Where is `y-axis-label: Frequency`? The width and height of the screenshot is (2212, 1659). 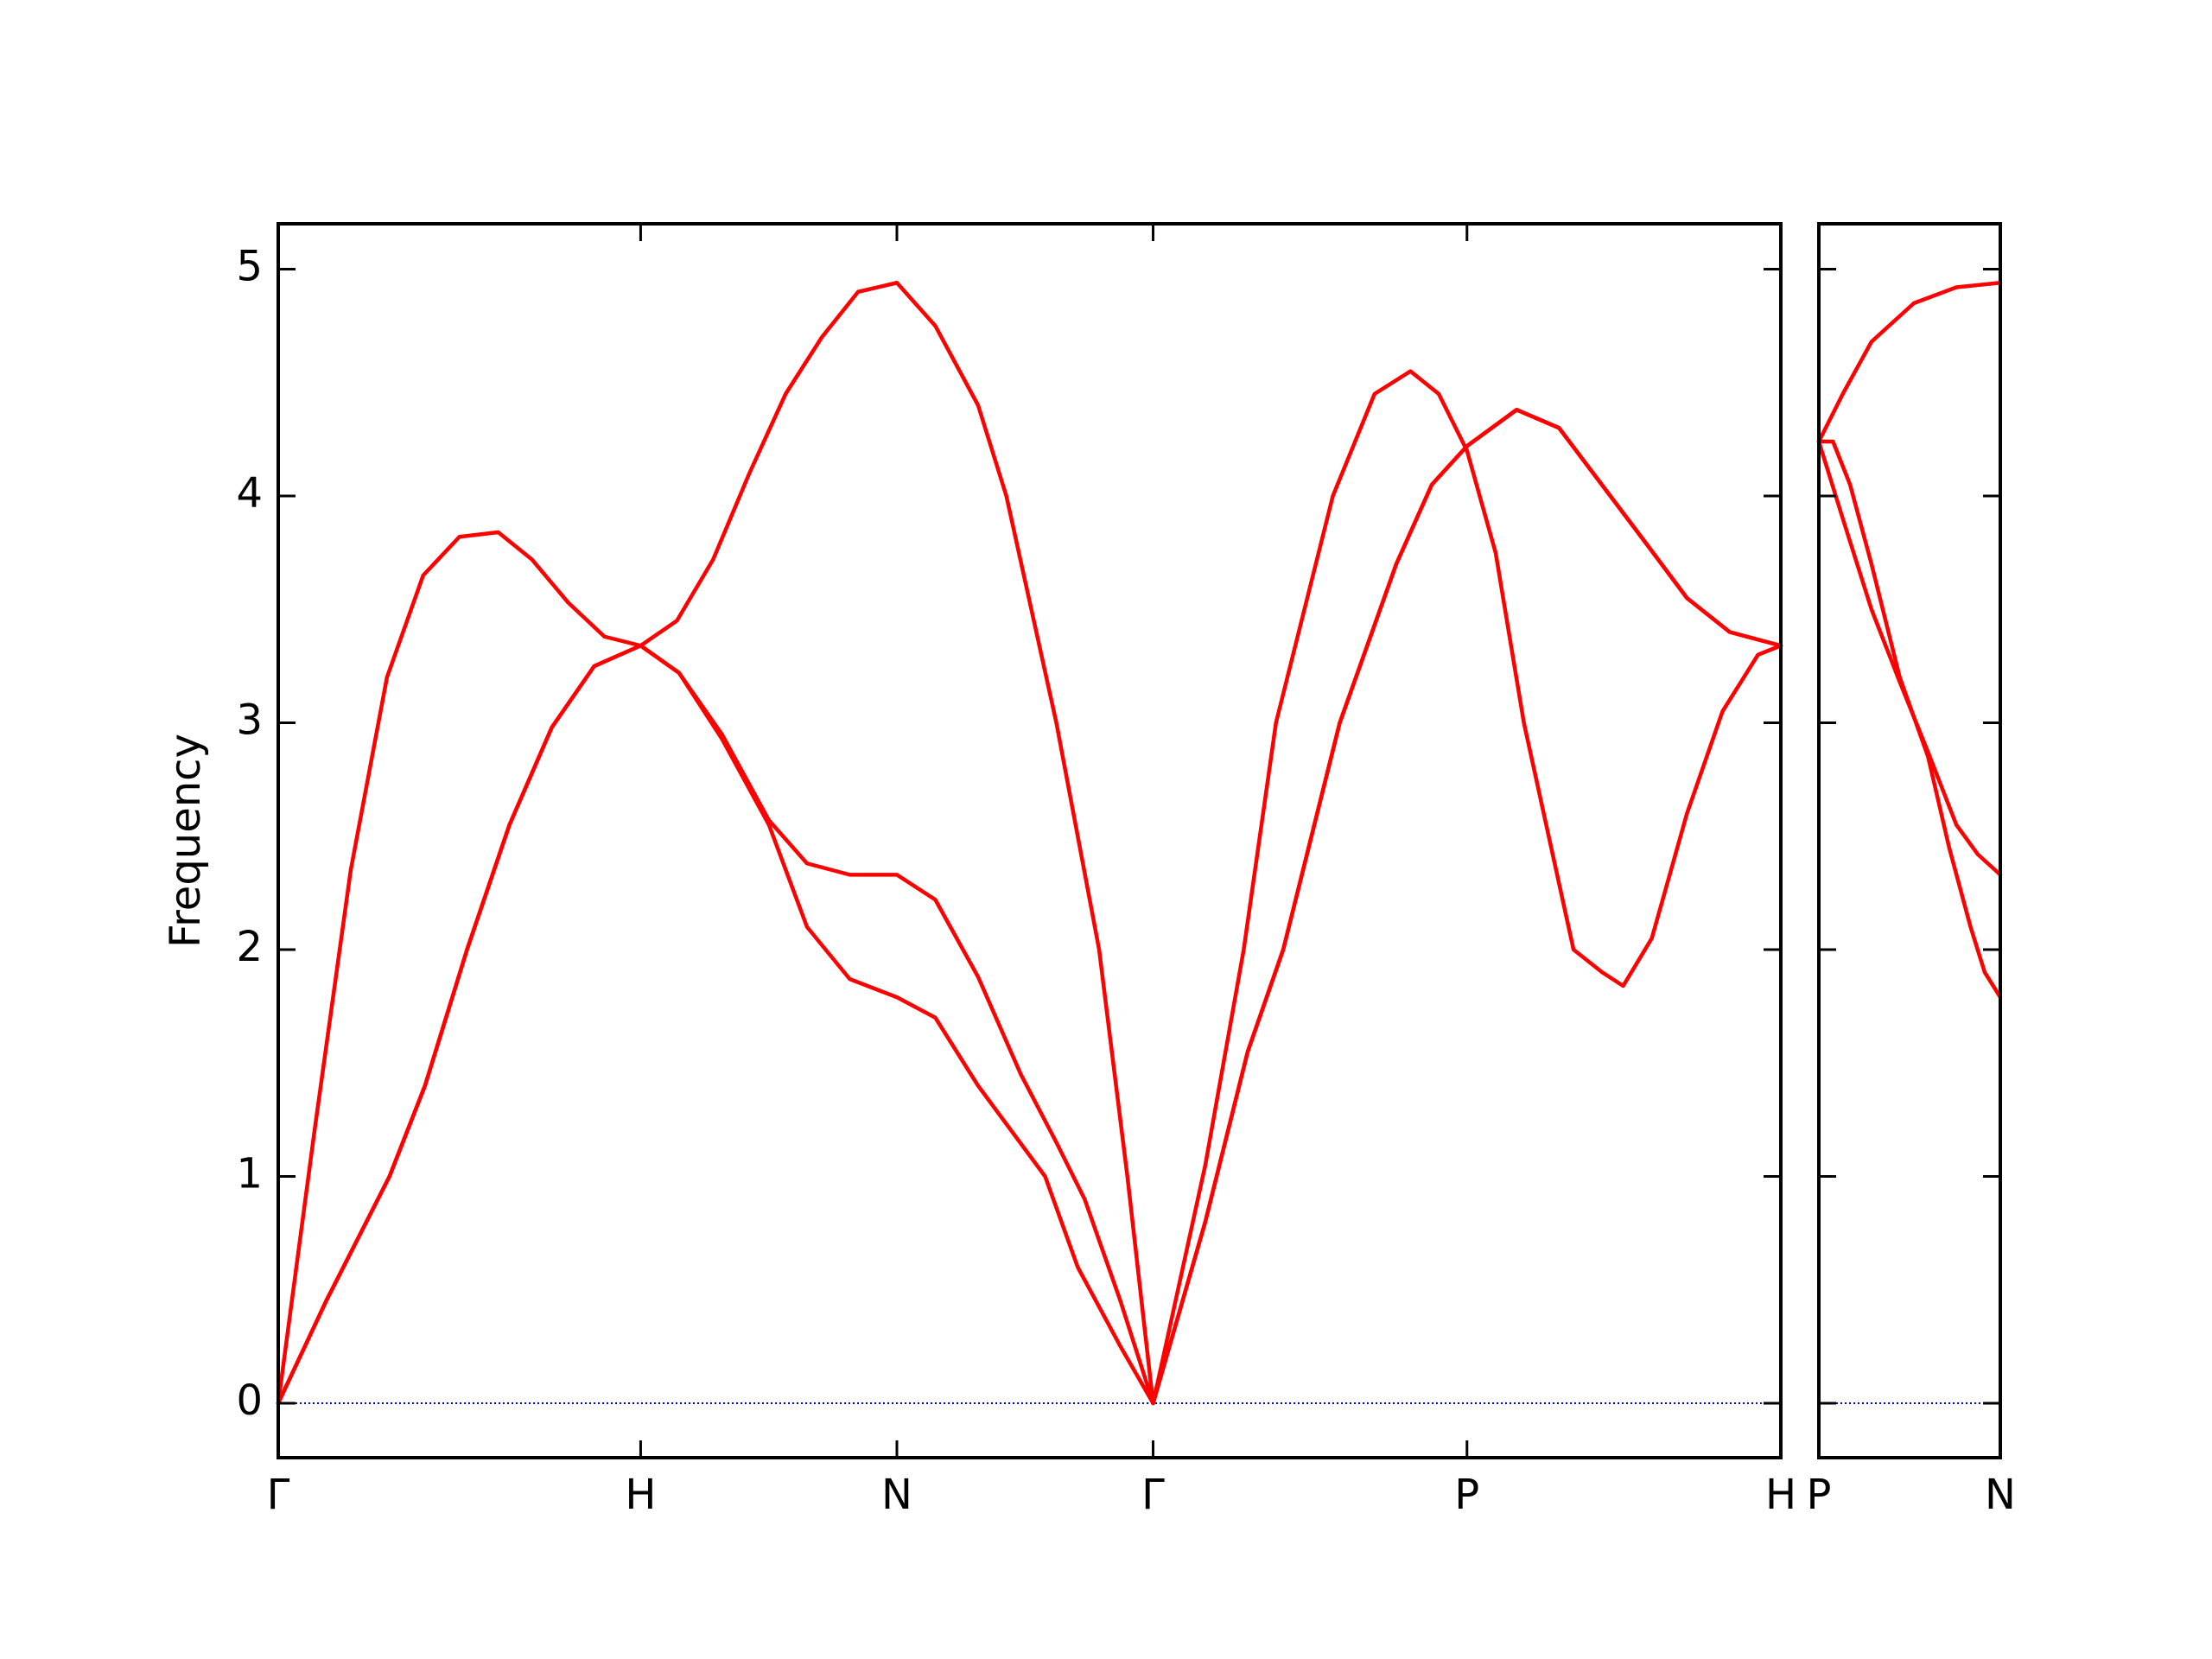 y-axis-label: Frequency is located at coordinates (186, 841).